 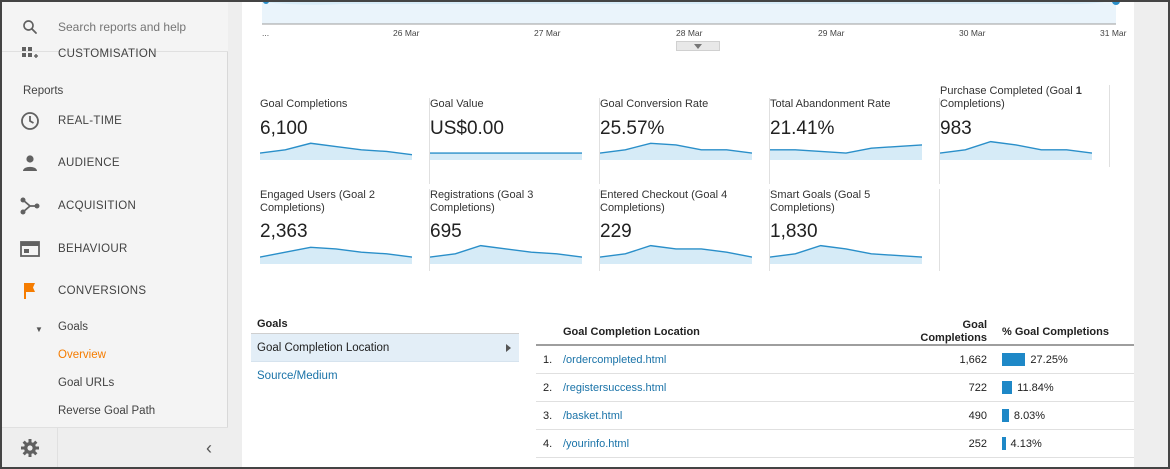 What do you see at coordinates (1055, 332) in the screenshot?
I see `column-header-pct: % Goal Completions` at bounding box center [1055, 332].